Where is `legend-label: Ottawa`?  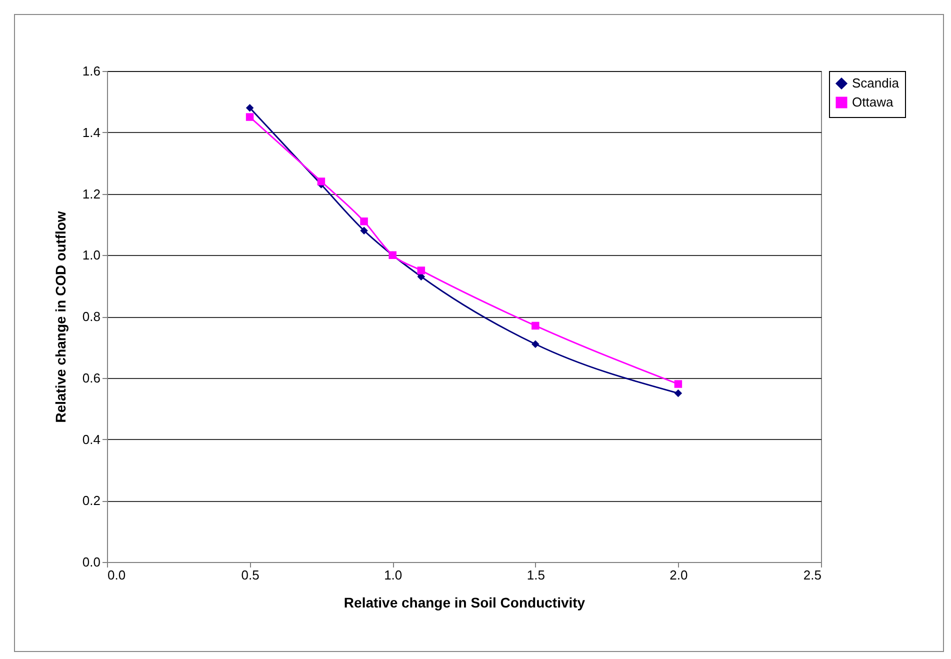 legend-label: Ottawa is located at coordinates (873, 102).